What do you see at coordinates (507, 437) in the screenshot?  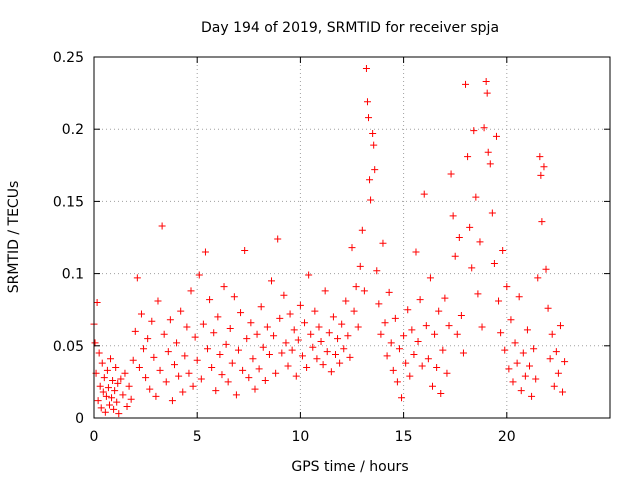 I see `x-tick-label: 20` at bounding box center [507, 437].